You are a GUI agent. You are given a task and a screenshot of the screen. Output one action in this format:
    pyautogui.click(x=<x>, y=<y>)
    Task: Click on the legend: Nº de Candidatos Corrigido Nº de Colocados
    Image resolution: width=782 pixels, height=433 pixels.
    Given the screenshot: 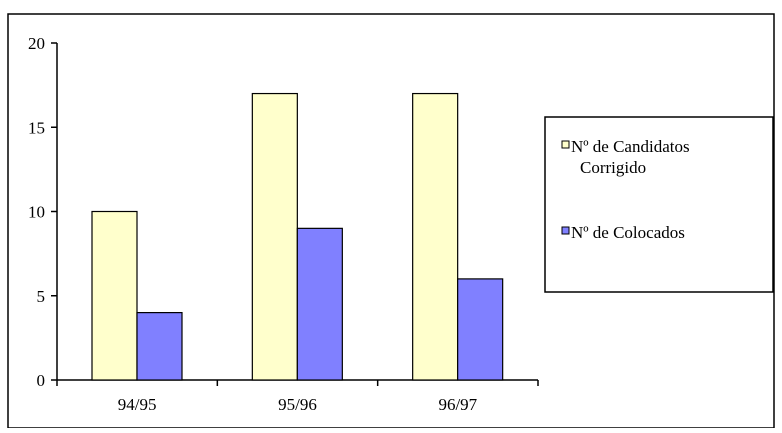 What is the action you would take?
    pyautogui.click(x=659, y=204)
    